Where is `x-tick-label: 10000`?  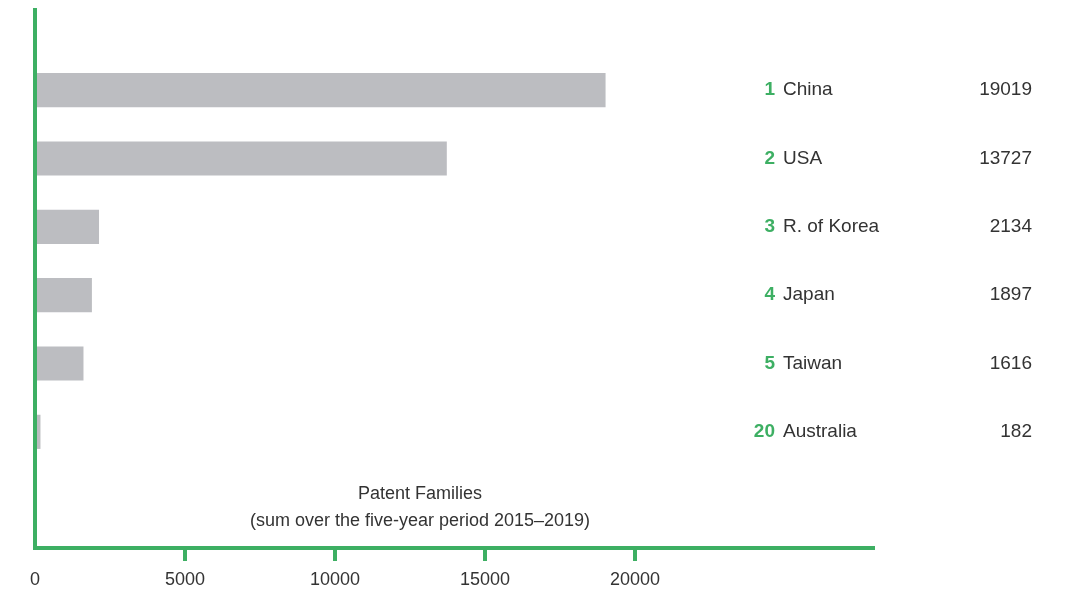
x-tick-label: 10000 is located at coordinates (335, 578).